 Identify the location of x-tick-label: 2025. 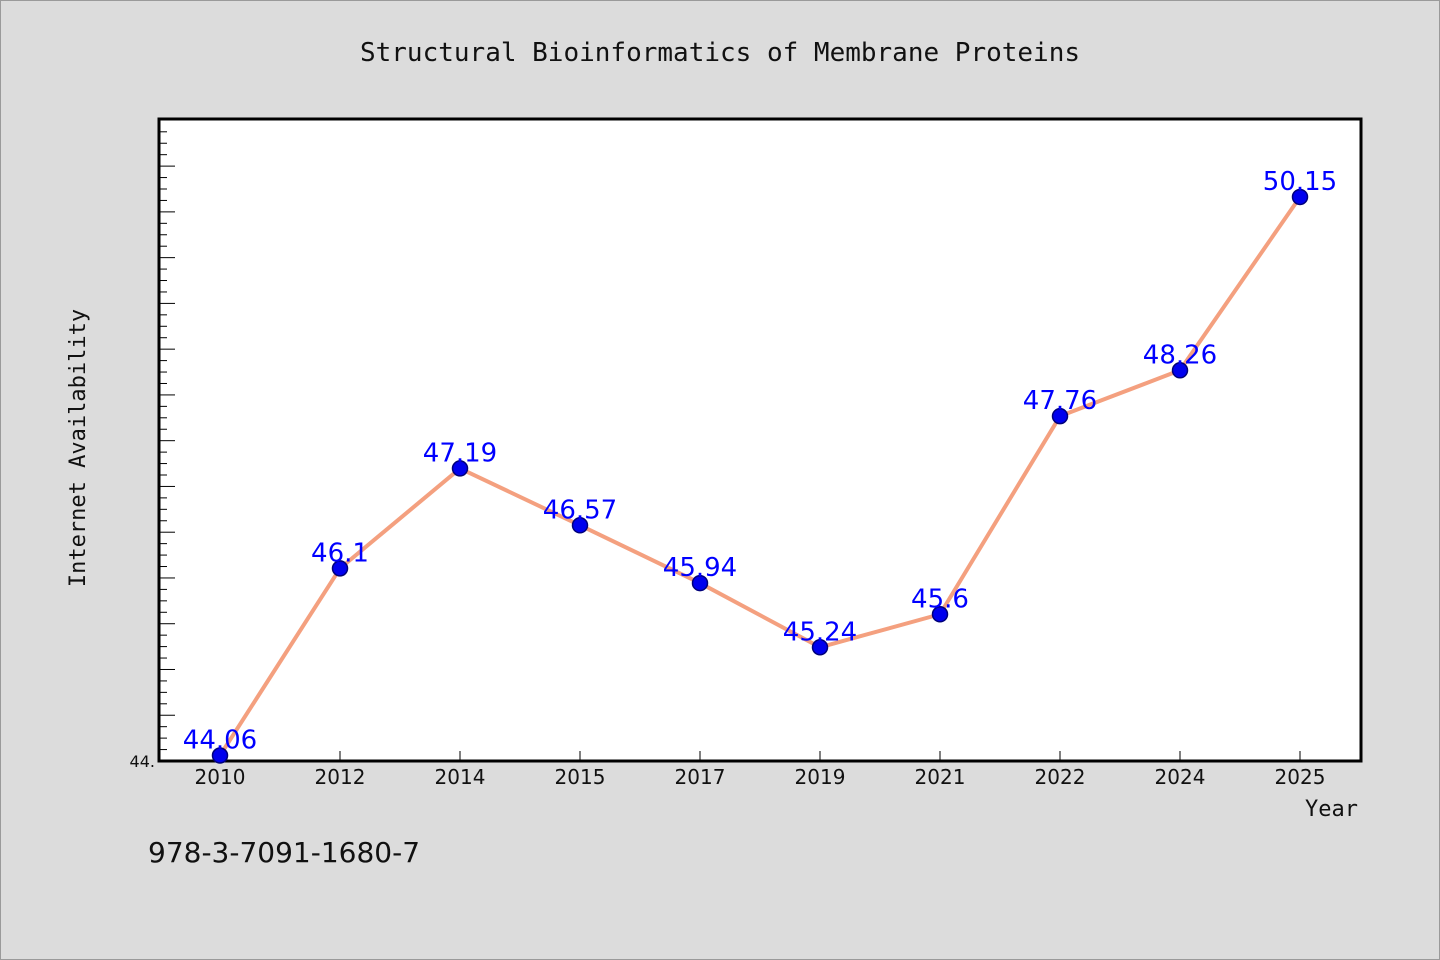
(1300, 777).